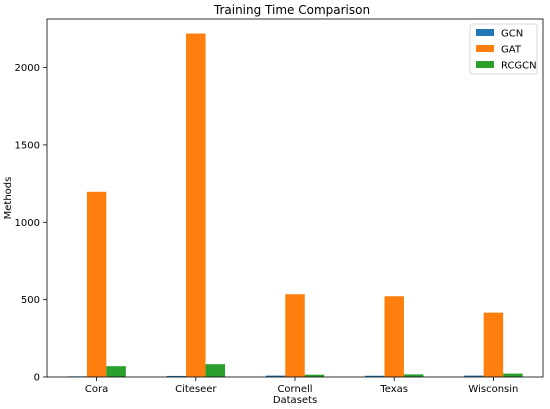 The height and width of the screenshot is (409, 550). Describe the element at coordinates (96, 389) in the screenshot. I see `x-tick-label: Cora` at that location.